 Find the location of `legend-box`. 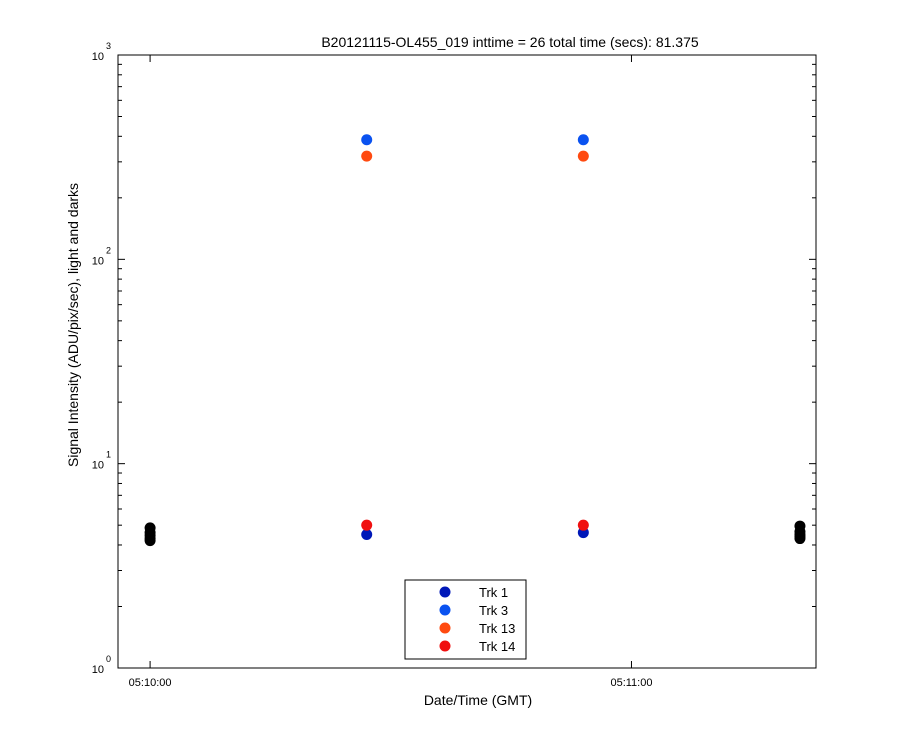

legend-box is located at coordinates (465, 619).